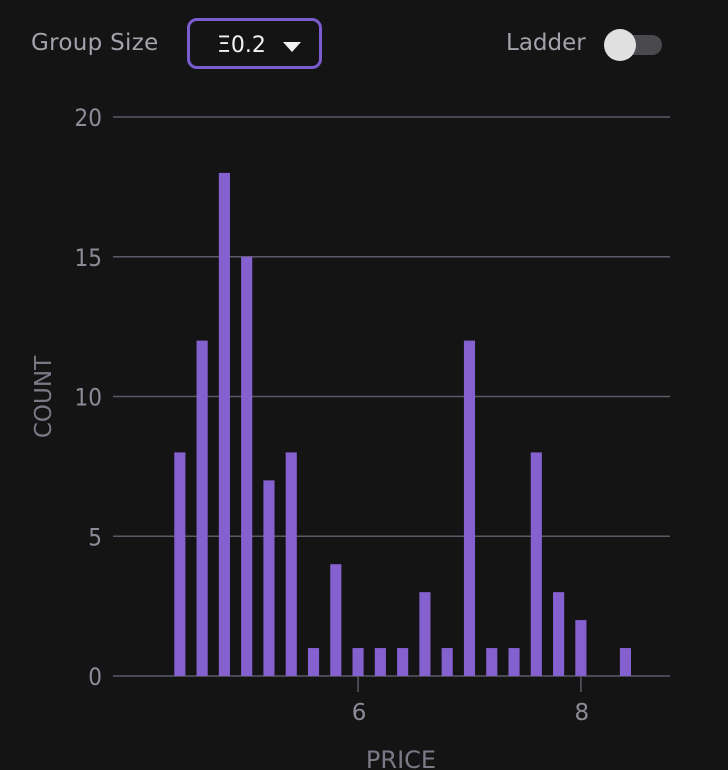  I want to click on y-tick-label: 20, so click(88, 118).